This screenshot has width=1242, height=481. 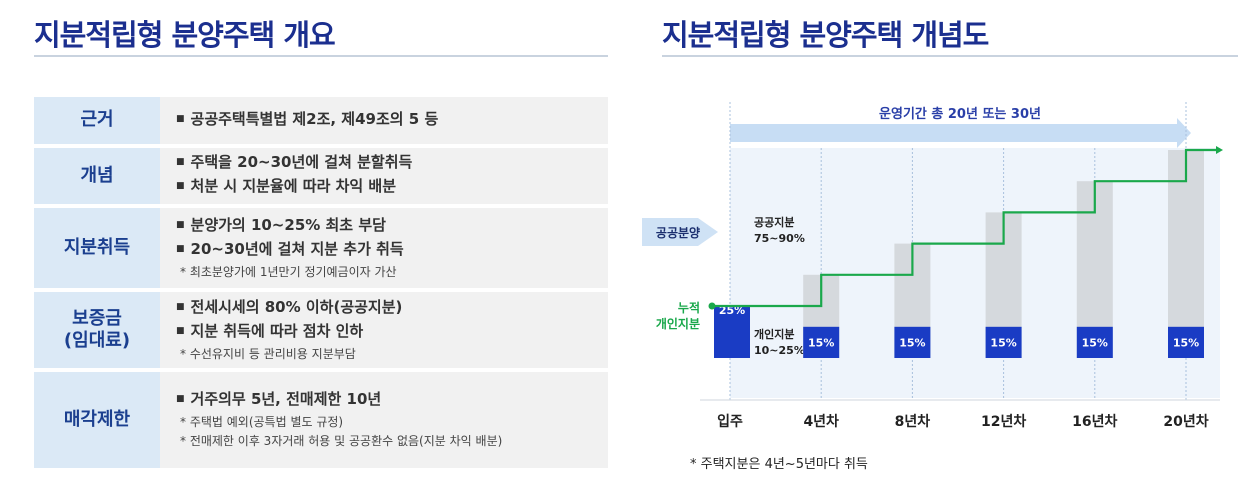 I want to click on bullet-item: 20~30년에 걸쳐 지분 추가 취득, so click(x=392, y=251).